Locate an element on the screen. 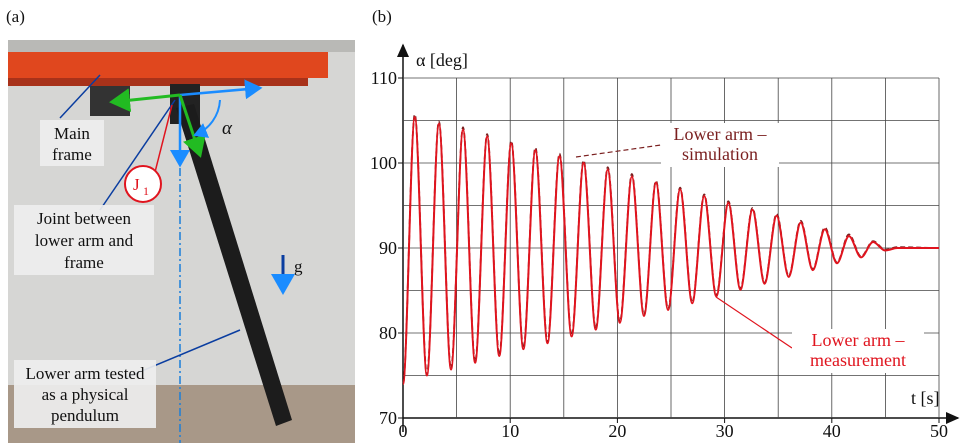 The height and width of the screenshot is (448, 963). x-tick-label: 40 is located at coordinates (832, 431).